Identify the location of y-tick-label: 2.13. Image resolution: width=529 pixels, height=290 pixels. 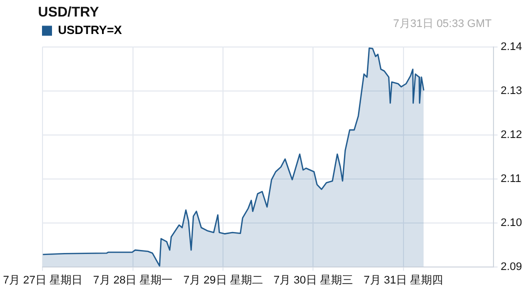
(511, 90).